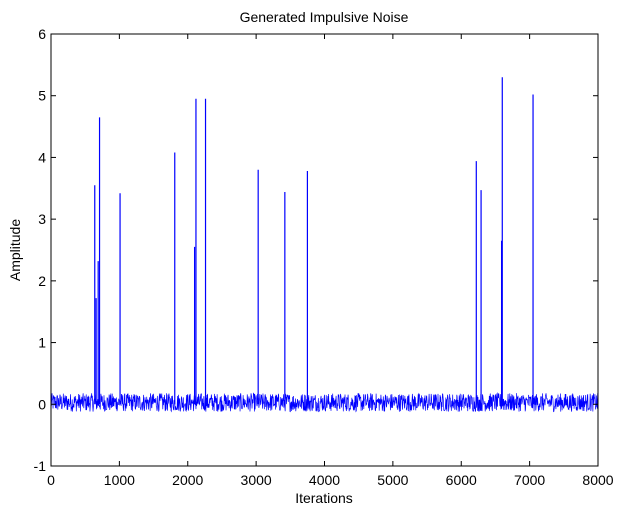  Describe the element at coordinates (324, 480) in the screenshot. I see `x-tick-label: 4000` at that location.